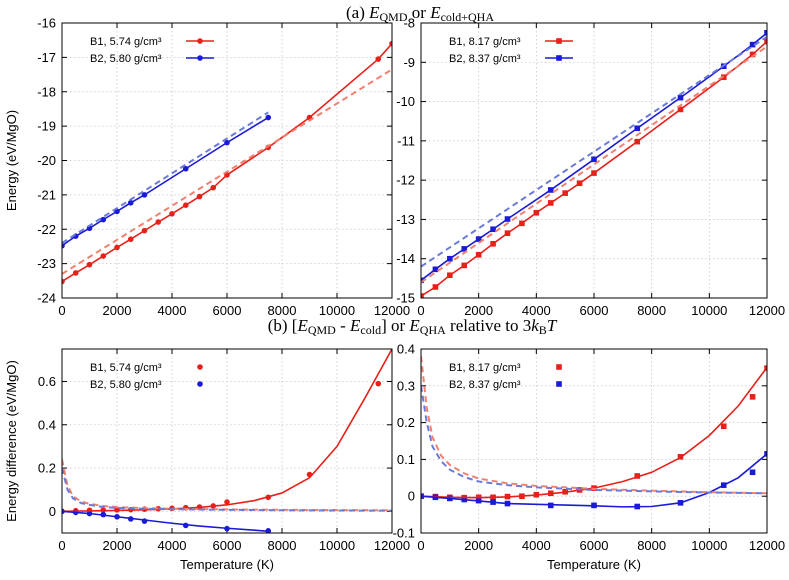 The height and width of the screenshot is (580, 789). What do you see at coordinates (126, 42) in the screenshot?
I see `legend-label: B1, 5.74 g/cm³` at bounding box center [126, 42].